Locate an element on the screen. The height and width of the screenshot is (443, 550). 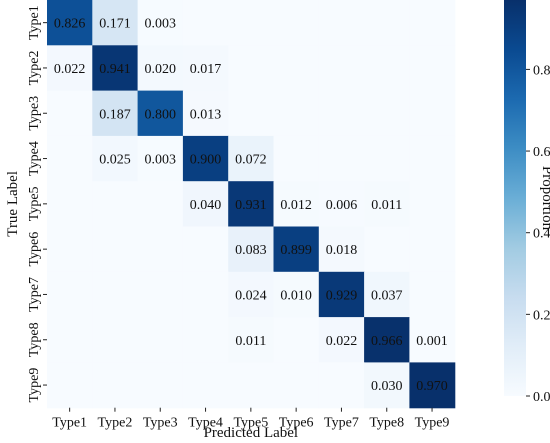
cell-value-label: 0.900 is located at coordinates (206, 160).